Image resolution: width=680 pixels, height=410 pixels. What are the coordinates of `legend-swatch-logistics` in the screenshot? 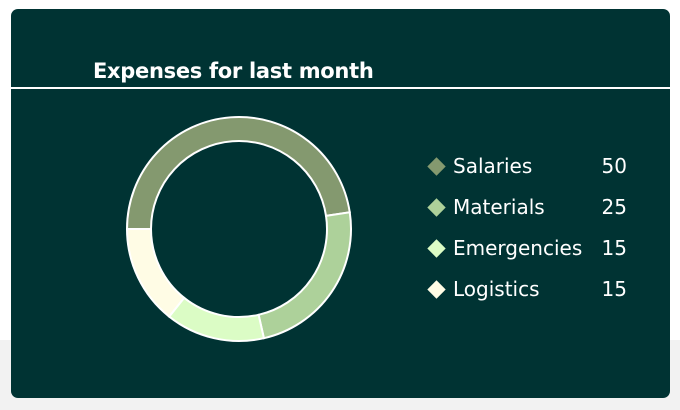 It's located at (436, 289).